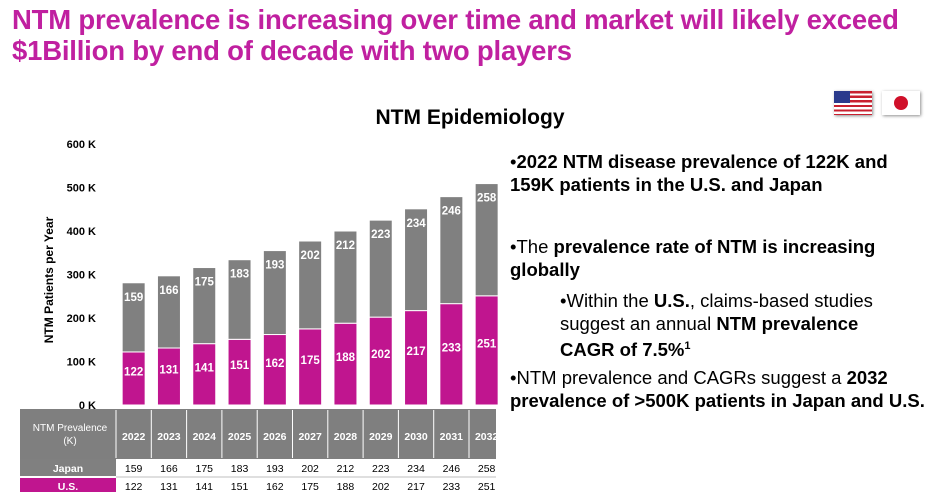 This screenshot has height=492, width=949. Describe the element at coordinates (452, 469) in the screenshot. I see `table-cell-japan: 246` at that location.